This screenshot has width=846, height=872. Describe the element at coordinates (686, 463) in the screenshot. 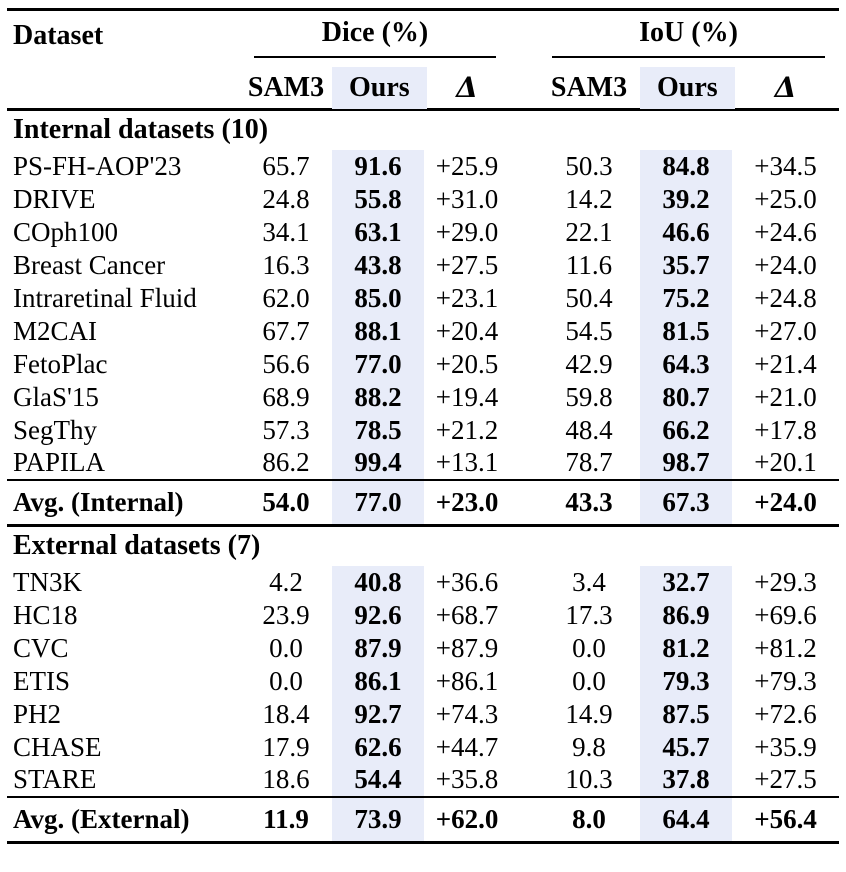

I see `ours-iou-cell: 98.7` at that location.